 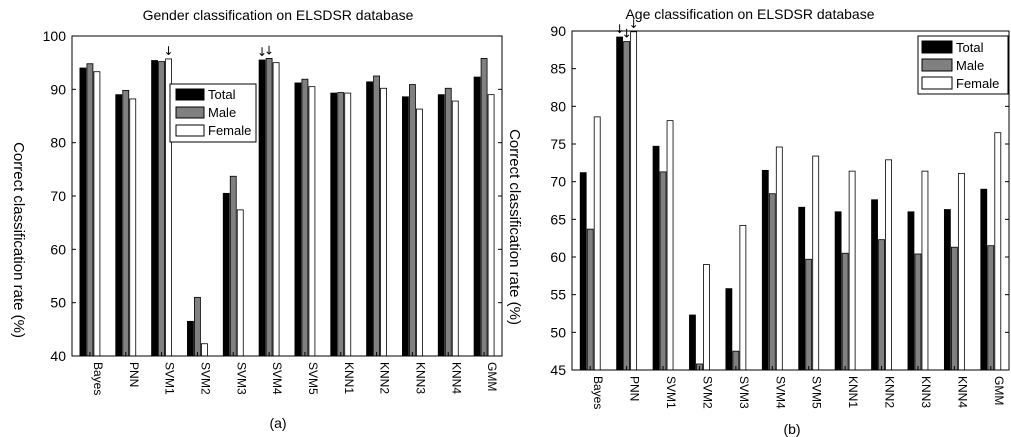 What do you see at coordinates (190, 94) in the screenshot?
I see `gender-legend-swatch-total` at bounding box center [190, 94].